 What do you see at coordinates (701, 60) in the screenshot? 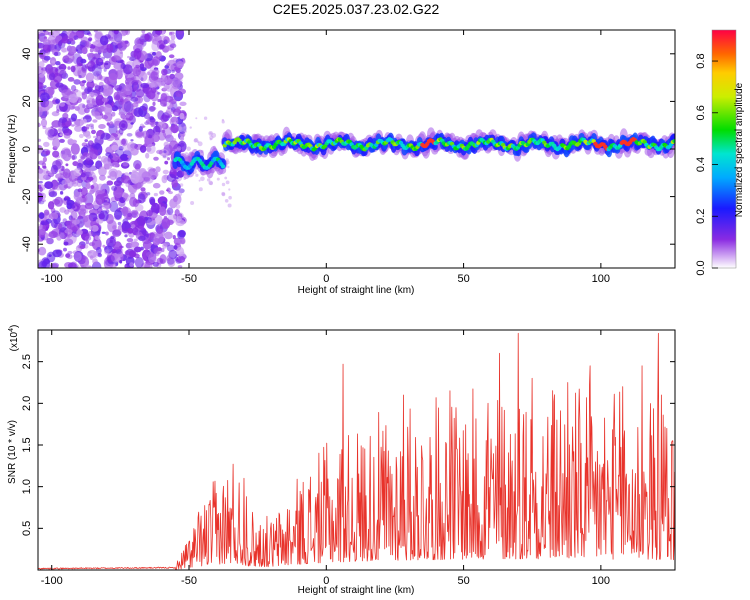
I see `colorbar-tick-label: 0.8` at bounding box center [701, 60].